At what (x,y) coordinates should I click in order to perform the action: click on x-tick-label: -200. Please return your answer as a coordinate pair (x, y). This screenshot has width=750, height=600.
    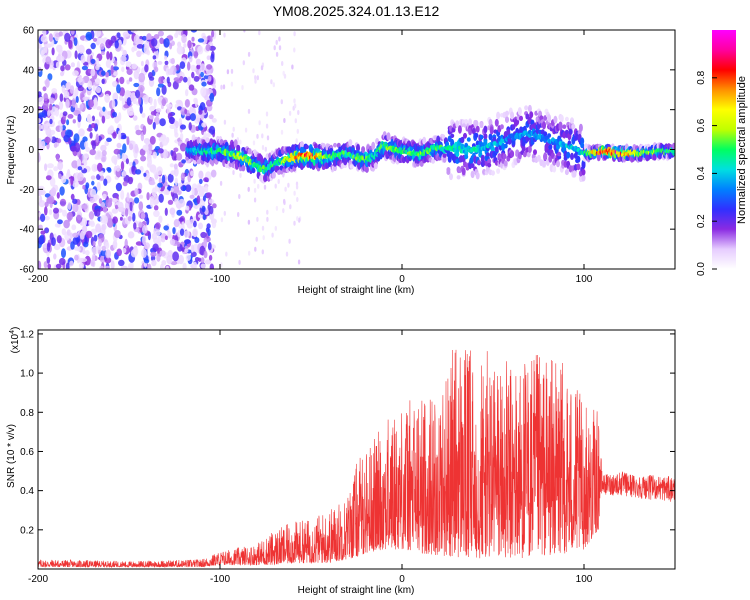
    Looking at the image, I should click on (38, 279).